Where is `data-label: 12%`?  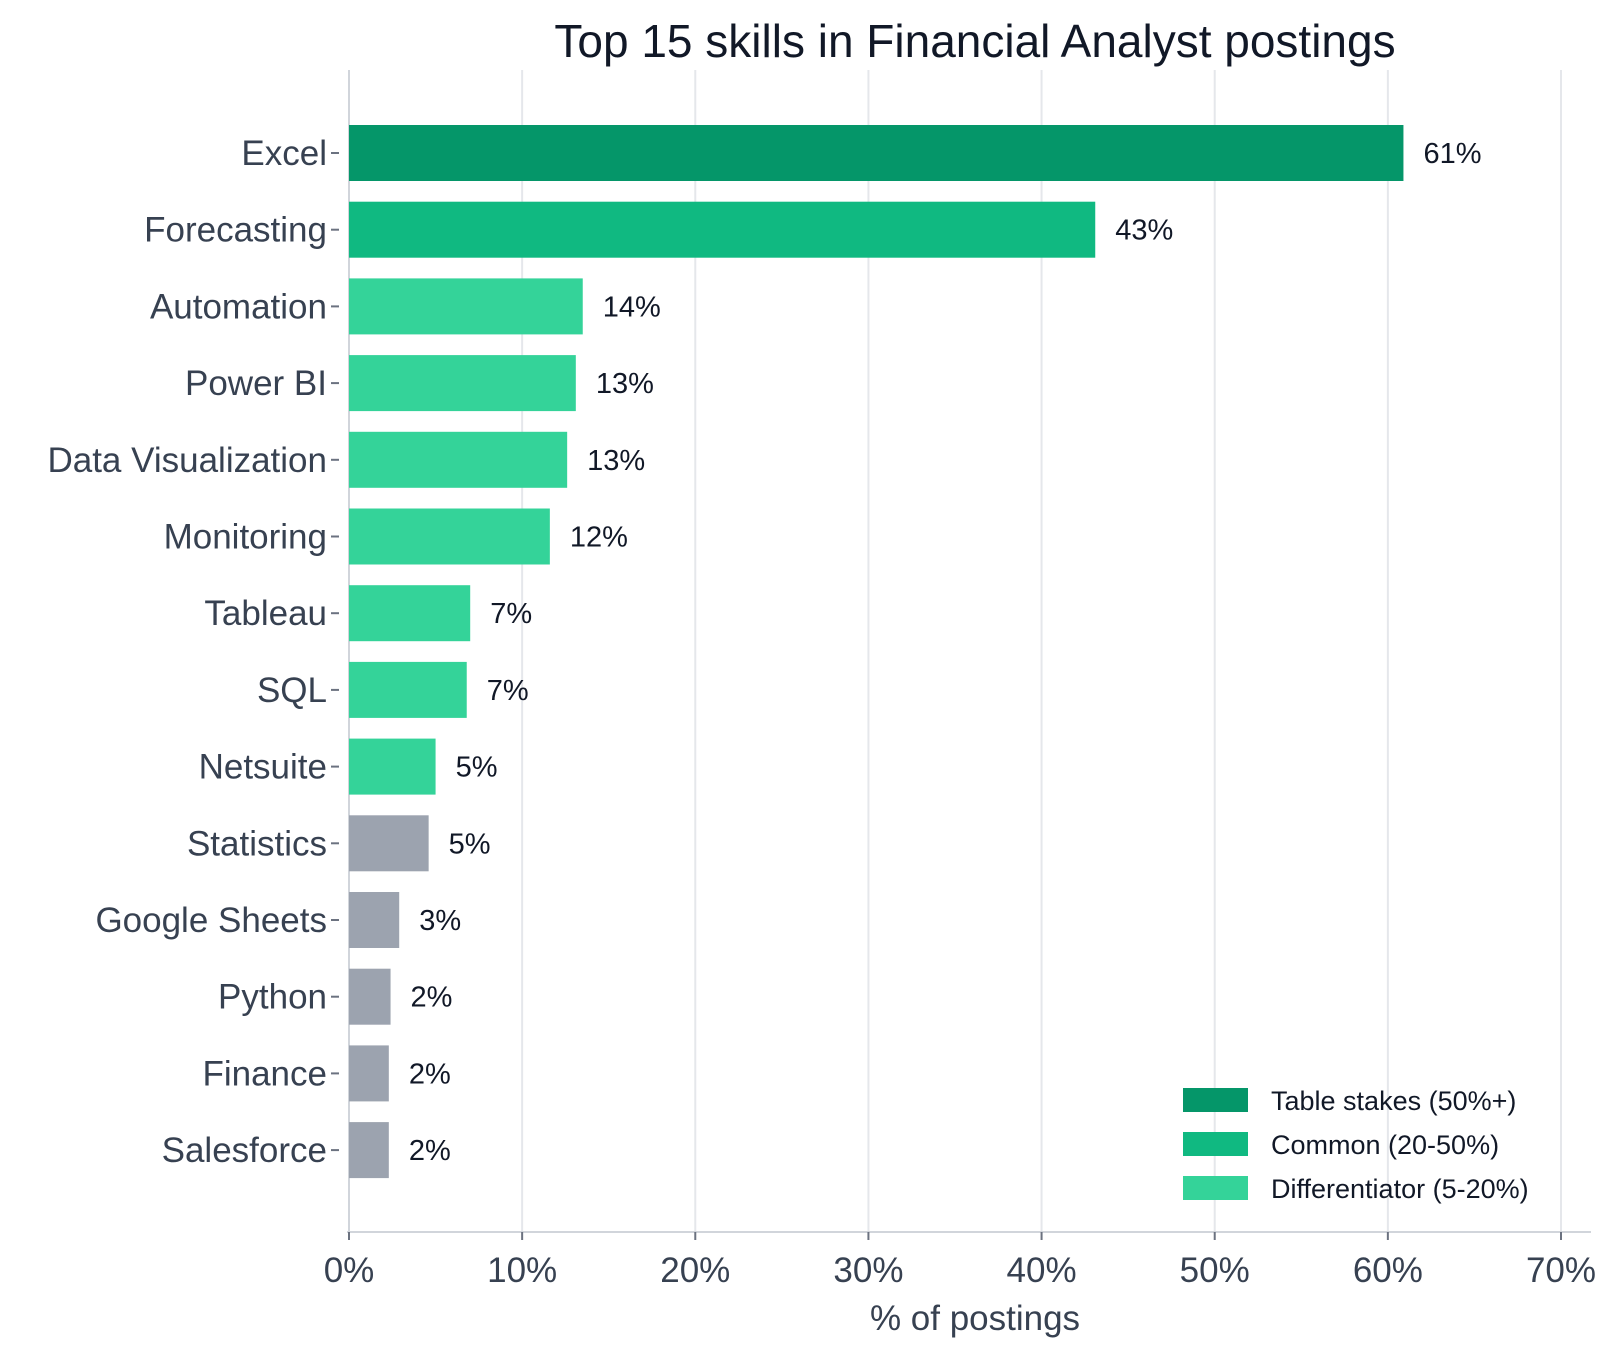
data-label: 12% is located at coordinates (599, 538).